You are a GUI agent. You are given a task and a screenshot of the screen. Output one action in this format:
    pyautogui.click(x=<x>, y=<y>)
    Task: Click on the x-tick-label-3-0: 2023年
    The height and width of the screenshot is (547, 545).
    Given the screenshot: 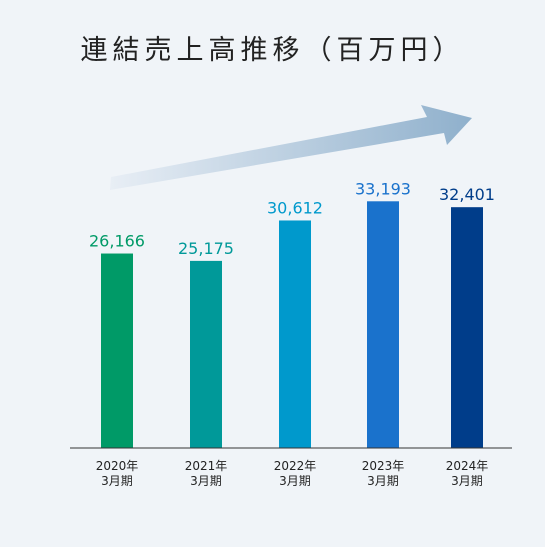 What is the action you would take?
    pyautogui.click(x=383, y=466)
    